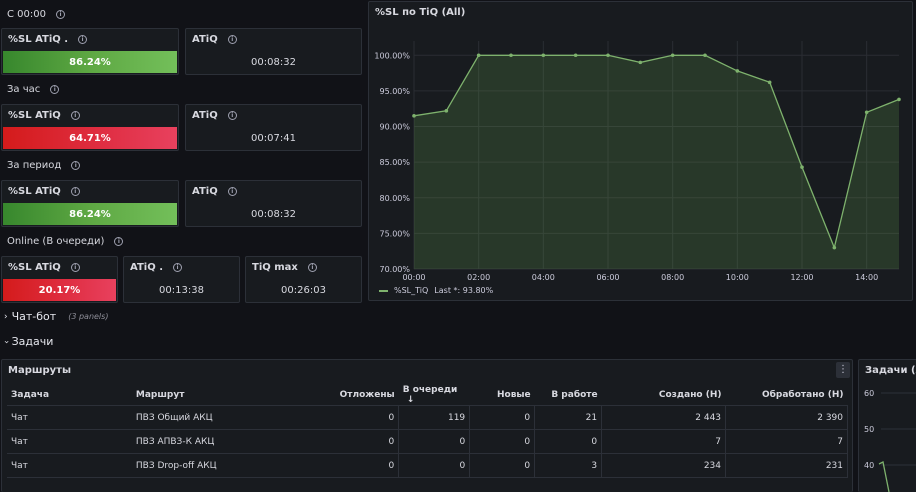 Image resolution: width=916 pixels, height=492 pixels. I want to click on table-cell: 119, so click(434, 417).